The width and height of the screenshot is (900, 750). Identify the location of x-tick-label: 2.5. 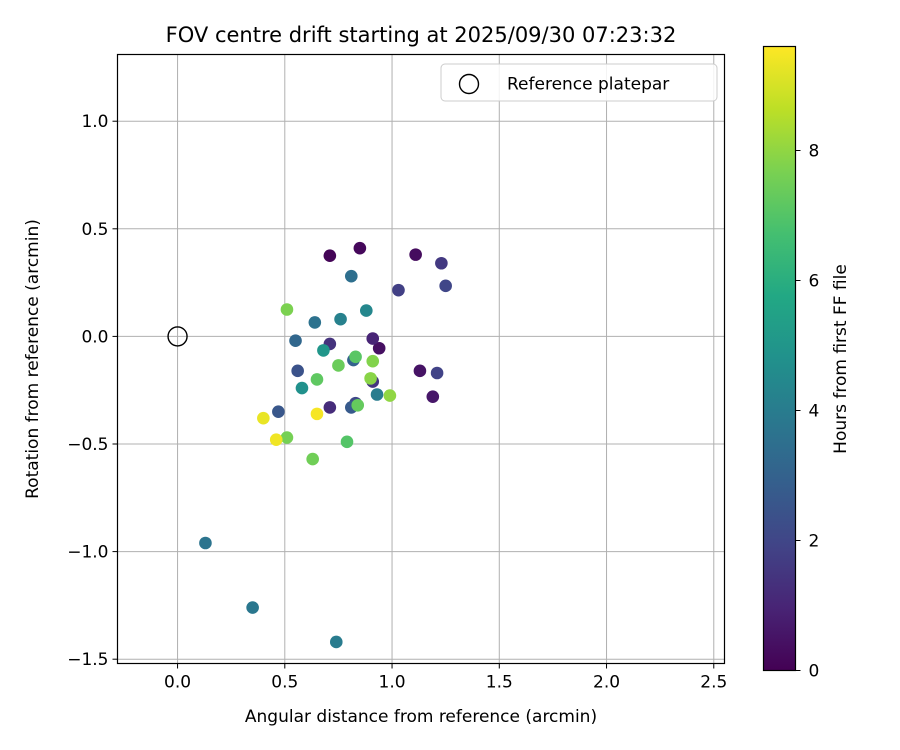
(713, 683).